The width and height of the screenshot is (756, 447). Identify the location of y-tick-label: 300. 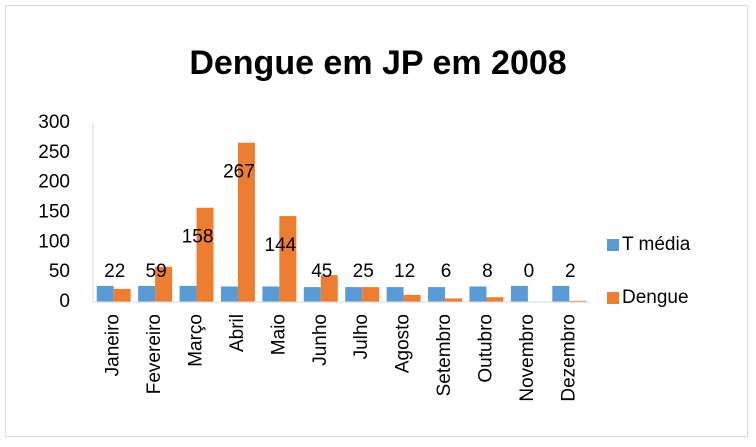
(54, 122).